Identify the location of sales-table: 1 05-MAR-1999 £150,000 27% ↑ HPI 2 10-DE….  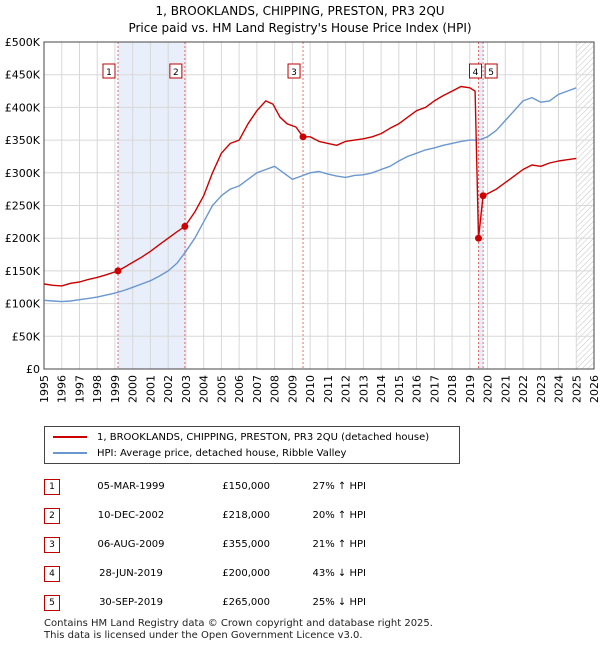
(205, 544).